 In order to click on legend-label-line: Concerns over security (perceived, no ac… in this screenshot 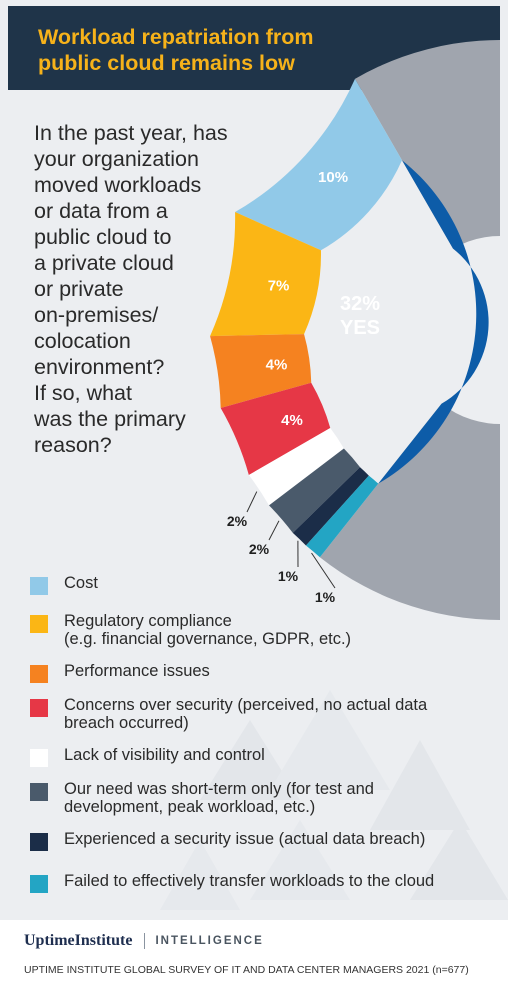, I will do `click(246, 705)`.